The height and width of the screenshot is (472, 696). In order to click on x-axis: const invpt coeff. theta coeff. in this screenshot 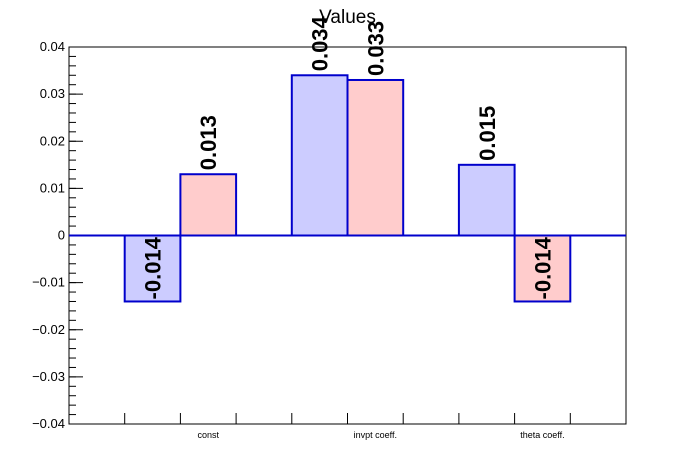, I will do `click(347, 426)`.